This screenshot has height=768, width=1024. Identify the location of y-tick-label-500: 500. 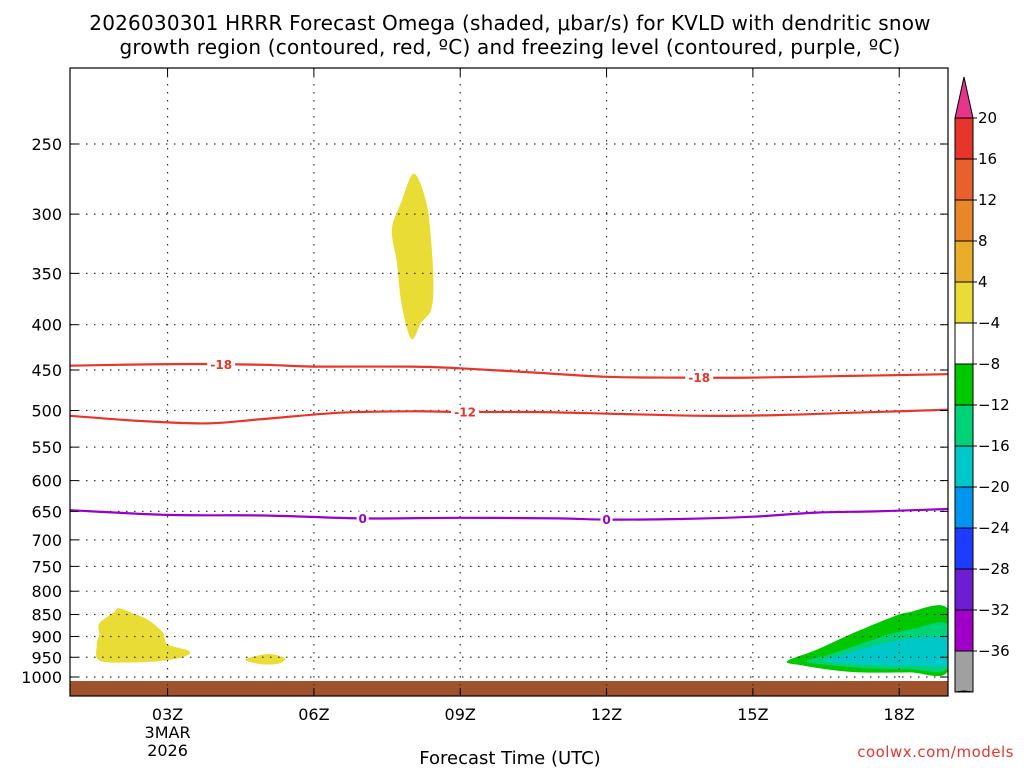
(46, 411).